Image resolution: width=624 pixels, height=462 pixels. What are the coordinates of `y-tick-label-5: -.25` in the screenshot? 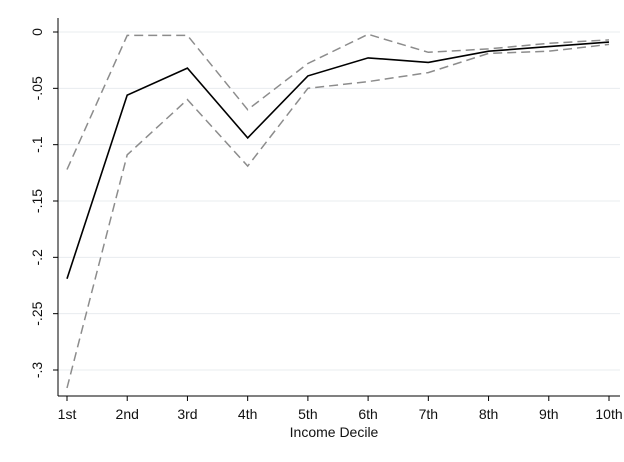 It's located at (37, 313).